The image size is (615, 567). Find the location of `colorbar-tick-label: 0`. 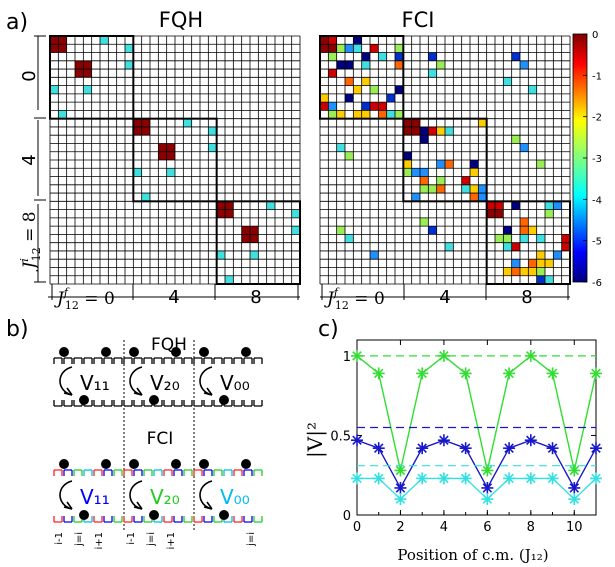

colorbar-tick-label: 0 is located at coordinates (595, 35).